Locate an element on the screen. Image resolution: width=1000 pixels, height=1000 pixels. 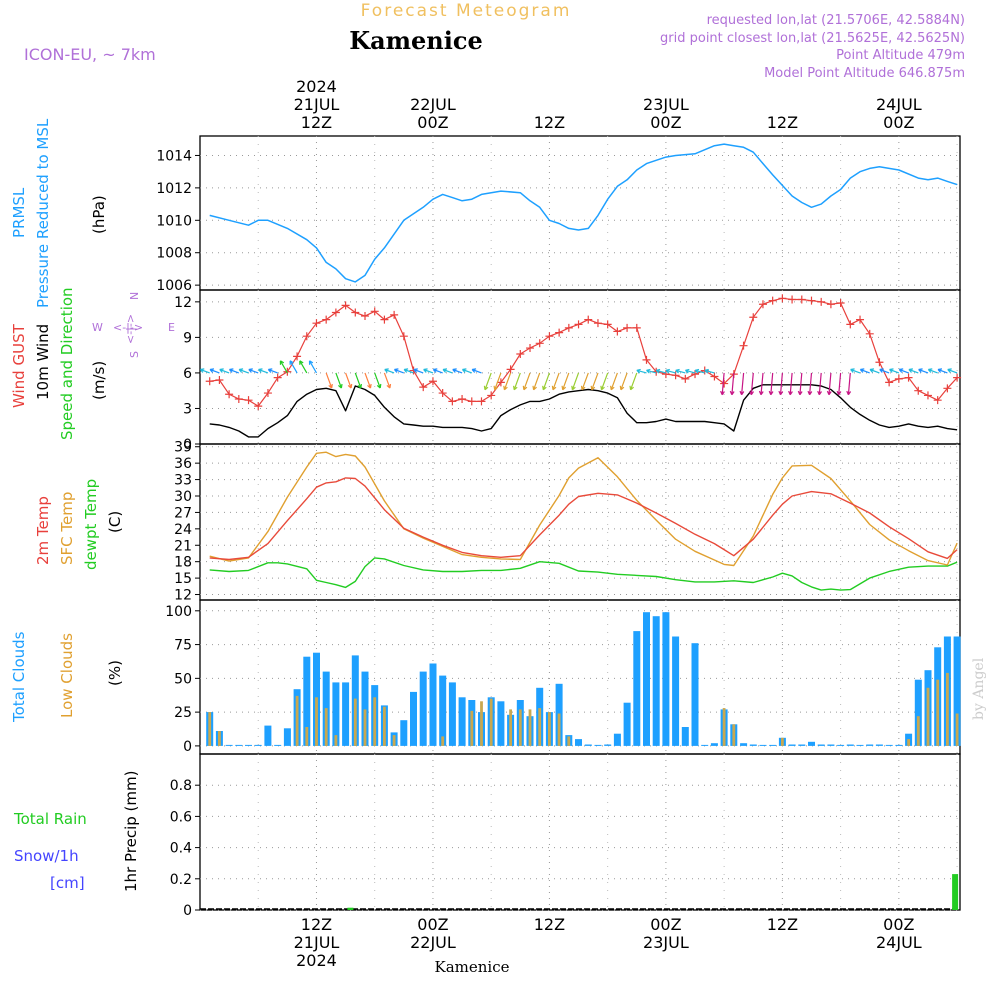
point-altitude: Point Altitude 479m is located at coordinates (900, 55).